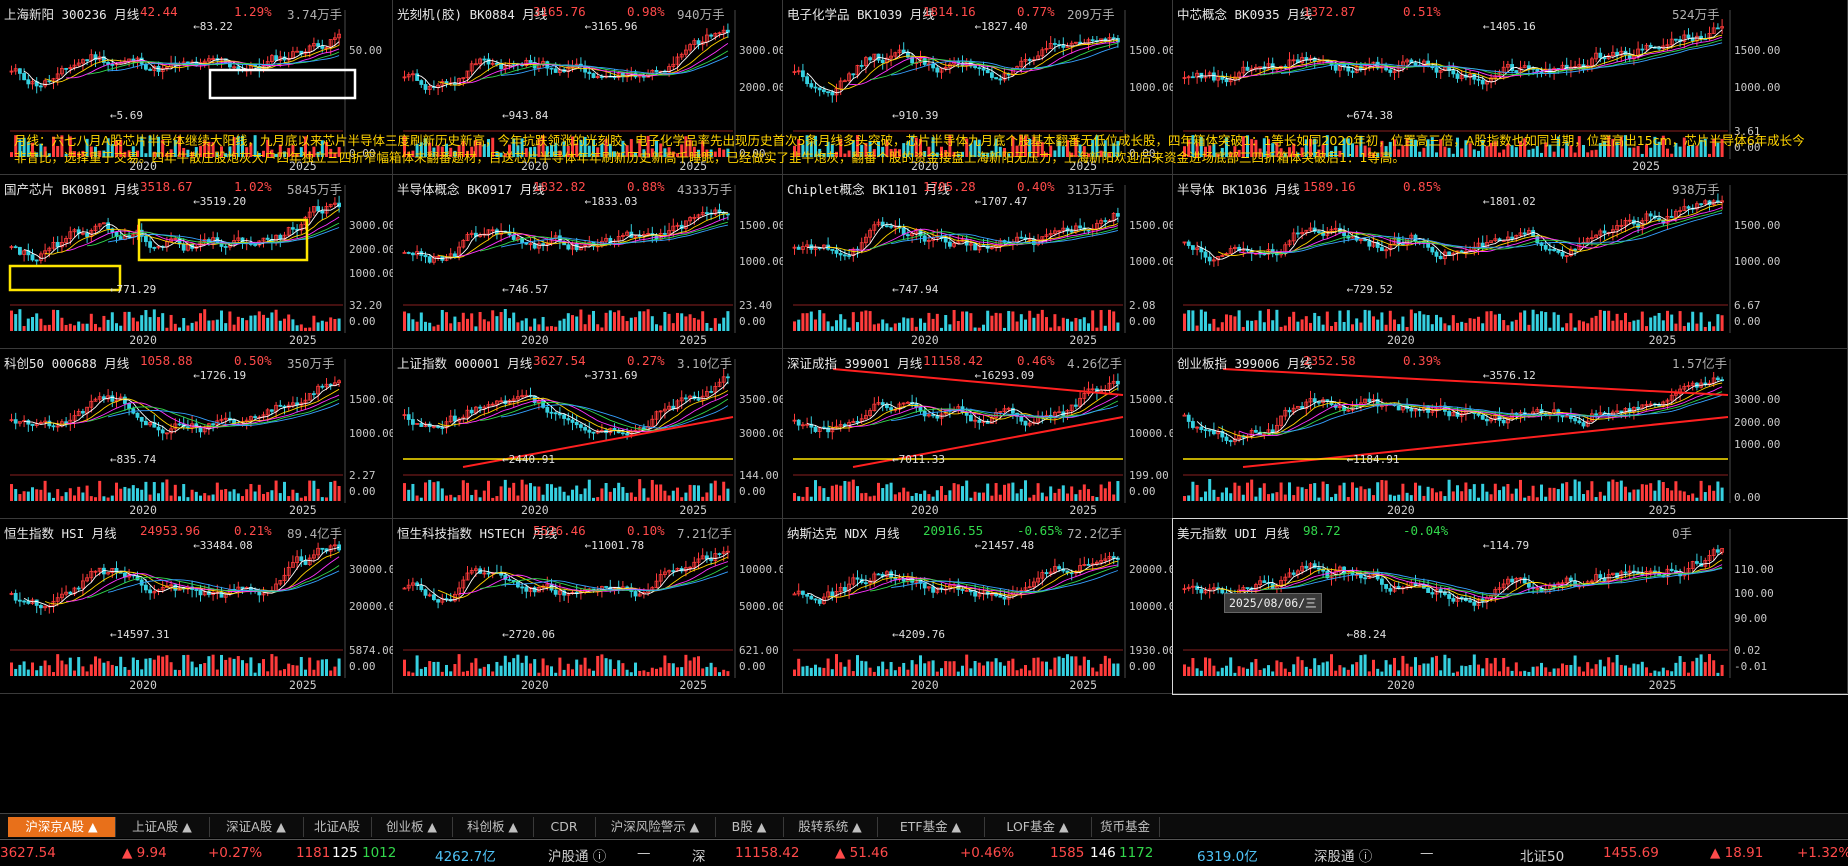  I want to click on high-annotation: ←16293.09, so click(1004, 375).